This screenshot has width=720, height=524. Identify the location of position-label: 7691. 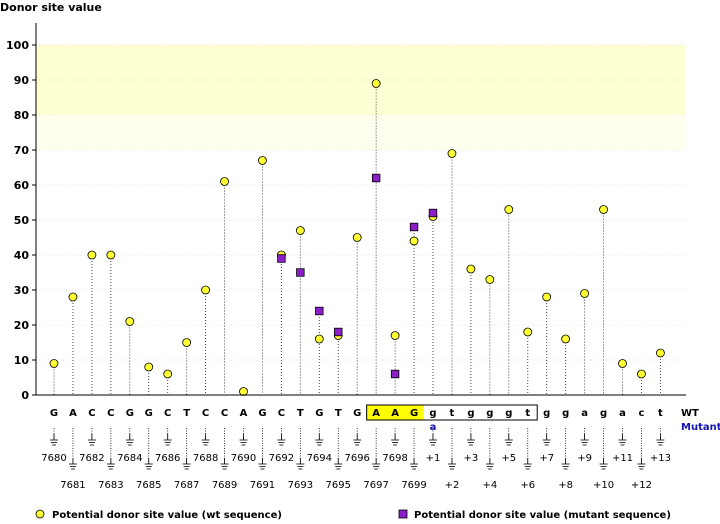
(262, 485).